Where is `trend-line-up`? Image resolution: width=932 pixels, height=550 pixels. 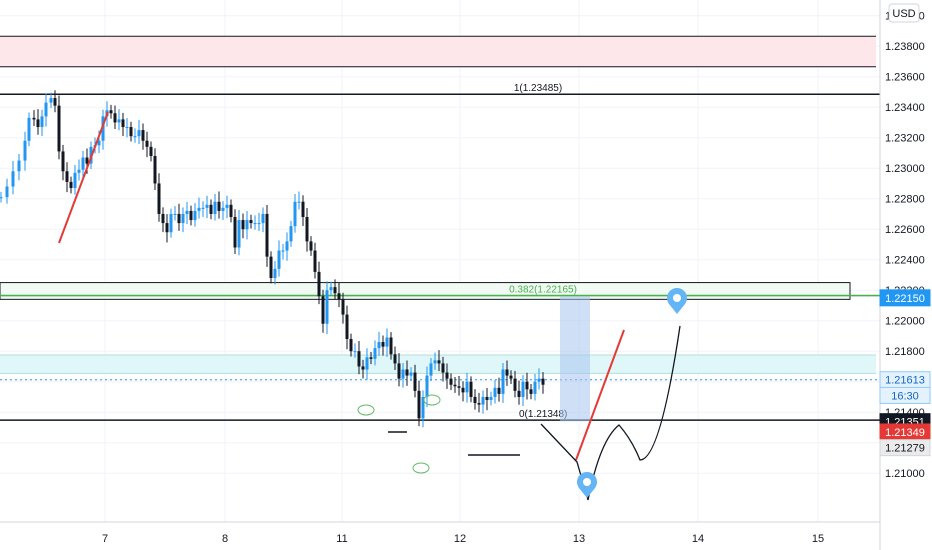
trend-line-up is located at coordinates (83, 177).